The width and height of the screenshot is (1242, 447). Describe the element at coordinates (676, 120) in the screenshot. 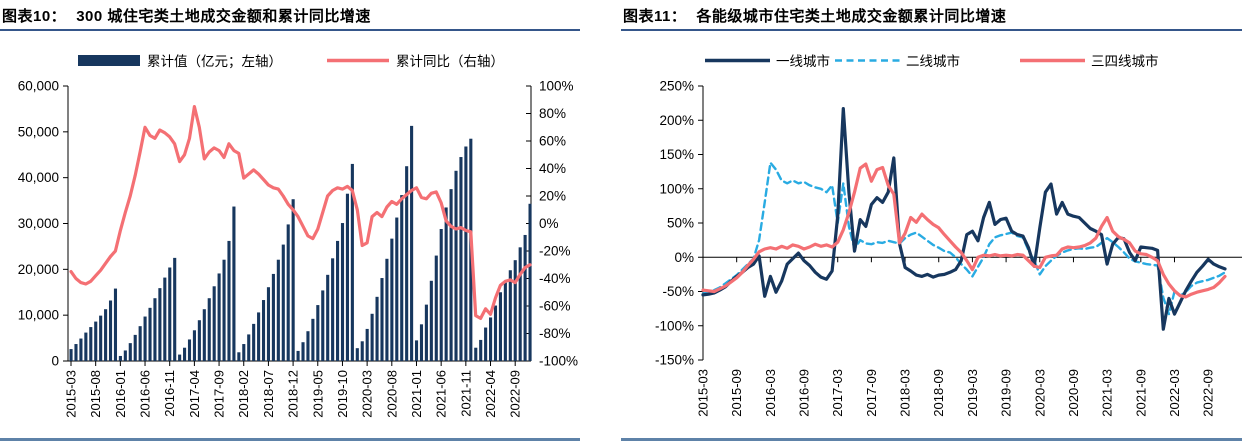

I see `y-axis-tick-label: 200%` at that location.